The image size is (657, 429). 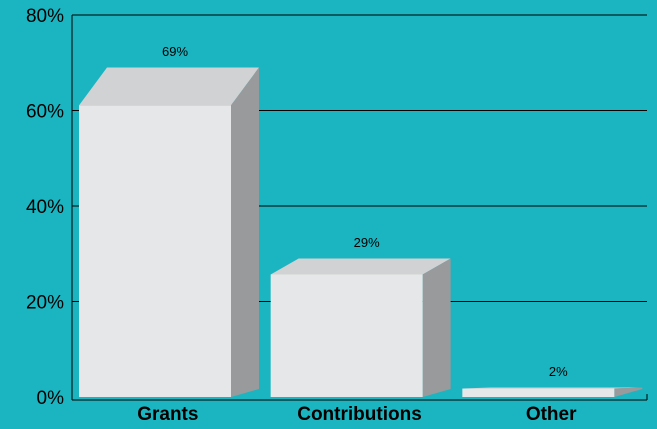 I want to click on y-tick-label: 0%, so click(x=51, y=398).